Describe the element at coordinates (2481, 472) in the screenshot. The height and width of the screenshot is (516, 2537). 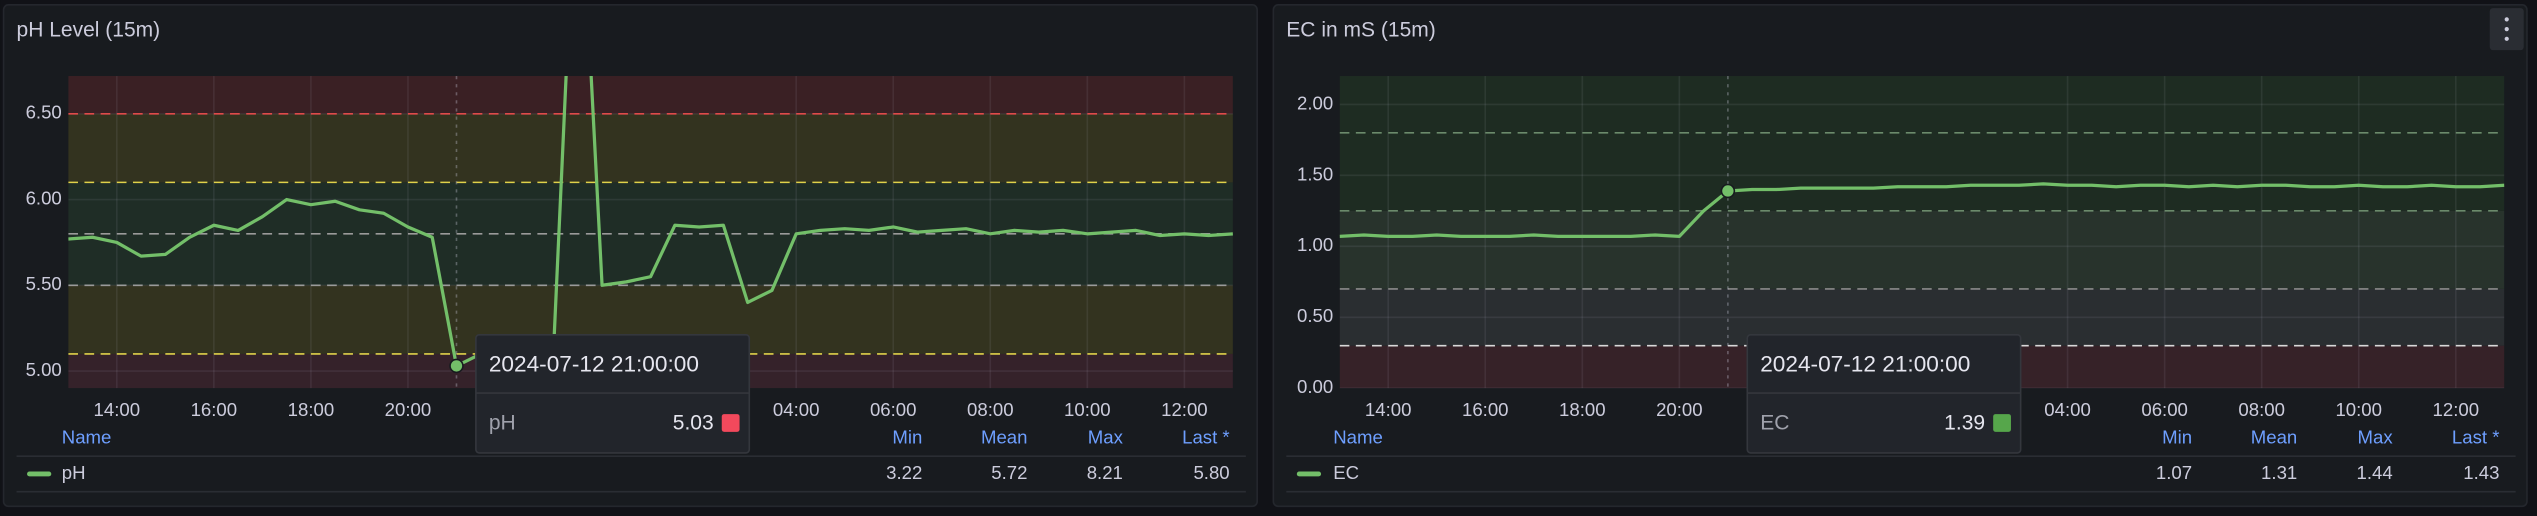
I see `legend-stat: 1.43` at that location.